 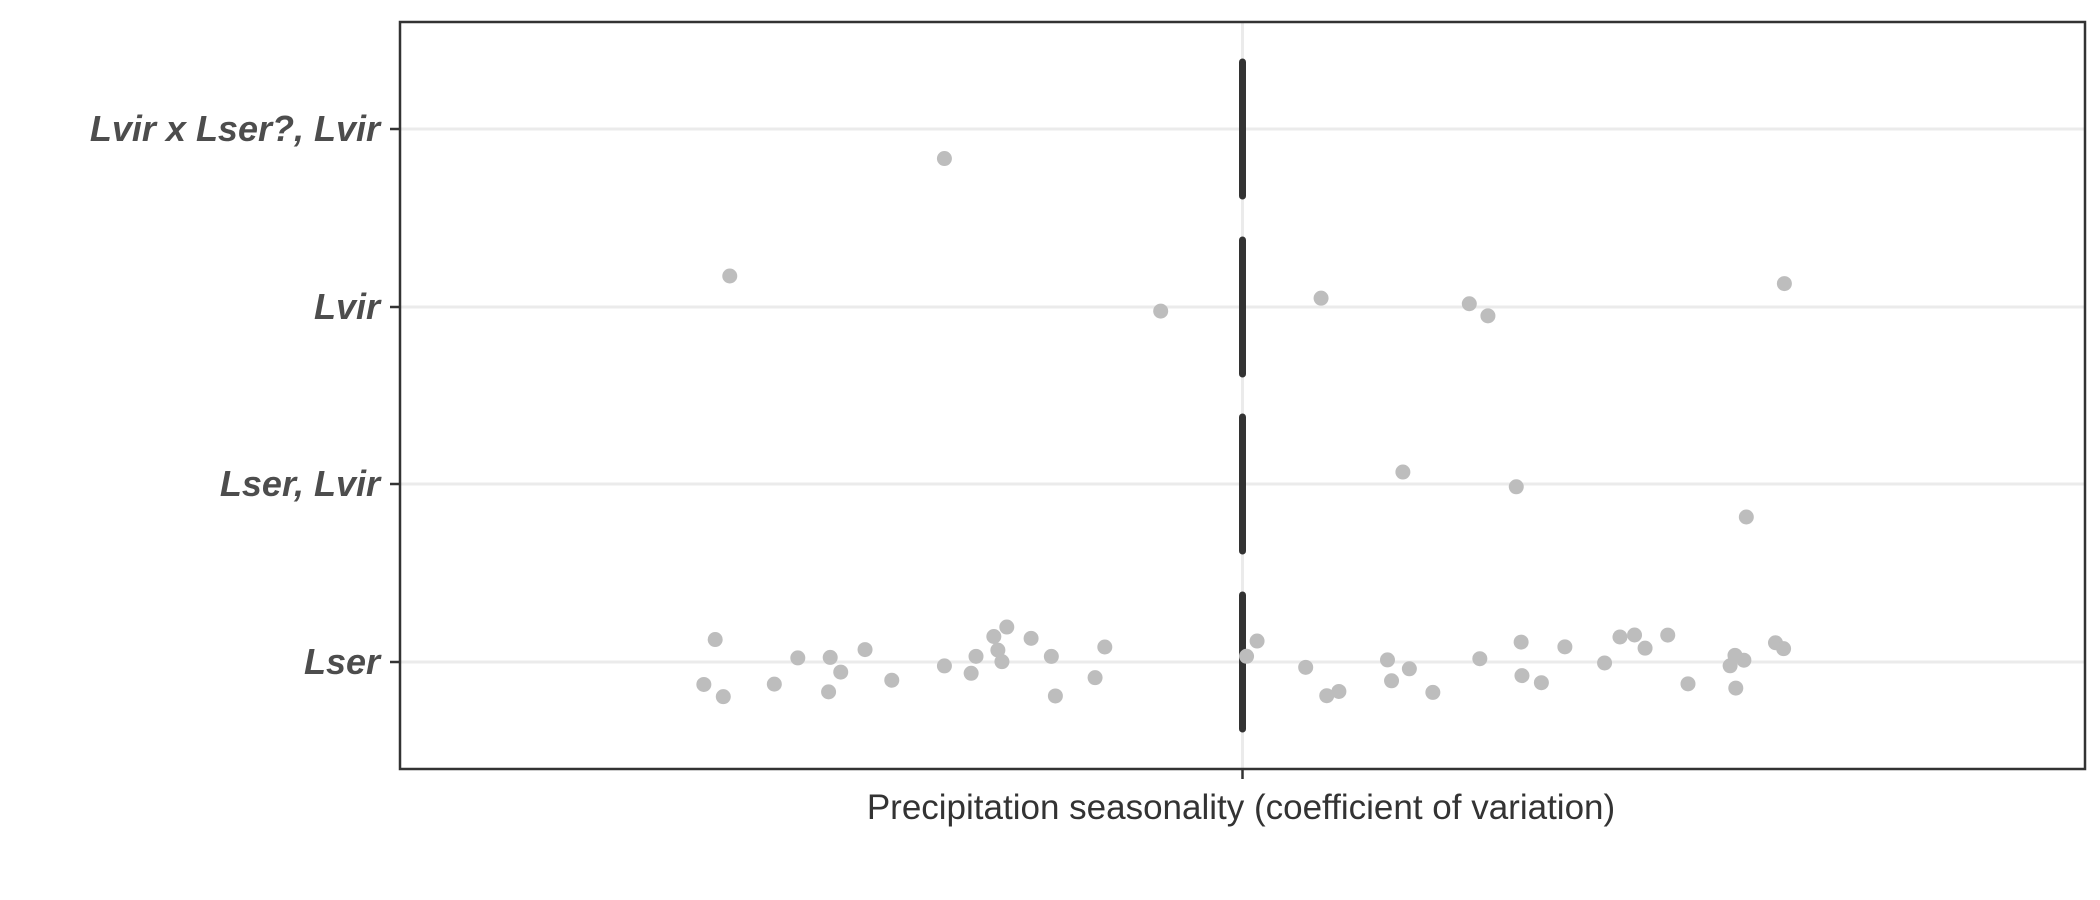 What do you see at coordinates (245, 395) in the screenshot?
I see `y-axis: Lser Lser, Lvir Lvir Lvir x Lser?, Lvir` at bounding box center [245, 395].